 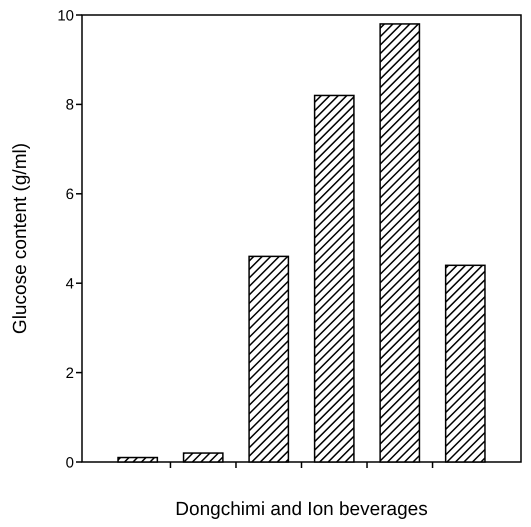 I want to click on y-tick-label: 4, so click(x=70, y=283).